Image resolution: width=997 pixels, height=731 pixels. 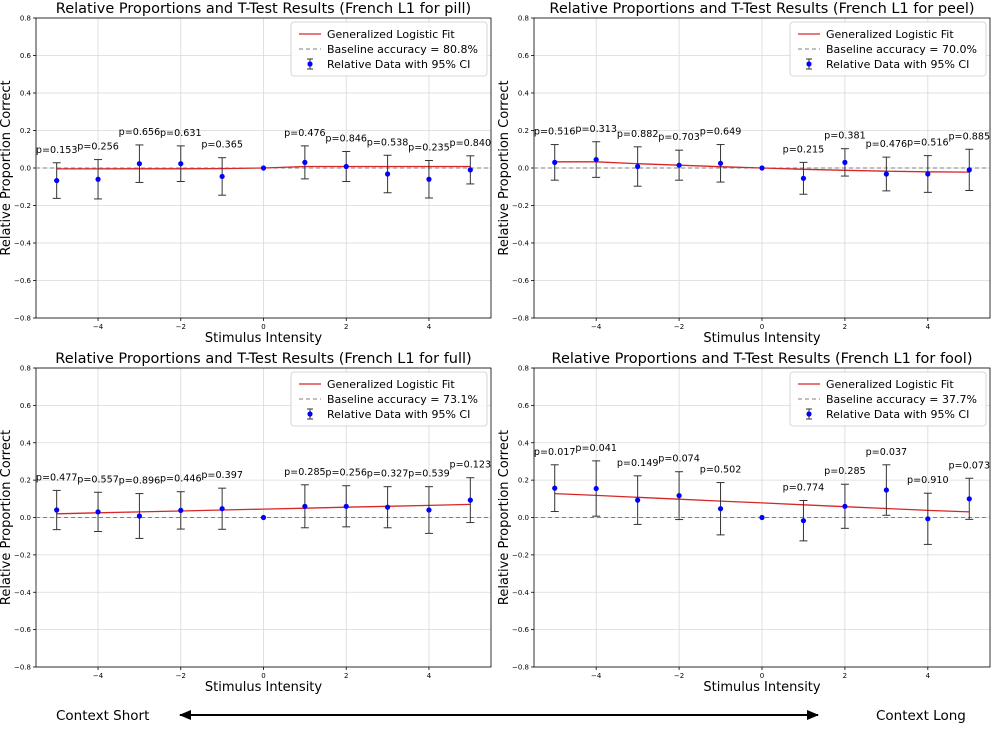 What do you see at coordinates (222, 475) in the screenshot?
I see `p-value-label: p=0.397` at bounding box center [222, 475].